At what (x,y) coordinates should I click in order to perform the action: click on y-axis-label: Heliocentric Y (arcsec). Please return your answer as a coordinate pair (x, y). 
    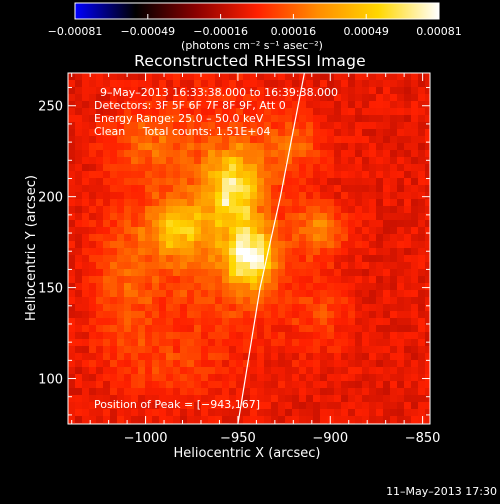
    Looking at the image, I should click on (31, 248).